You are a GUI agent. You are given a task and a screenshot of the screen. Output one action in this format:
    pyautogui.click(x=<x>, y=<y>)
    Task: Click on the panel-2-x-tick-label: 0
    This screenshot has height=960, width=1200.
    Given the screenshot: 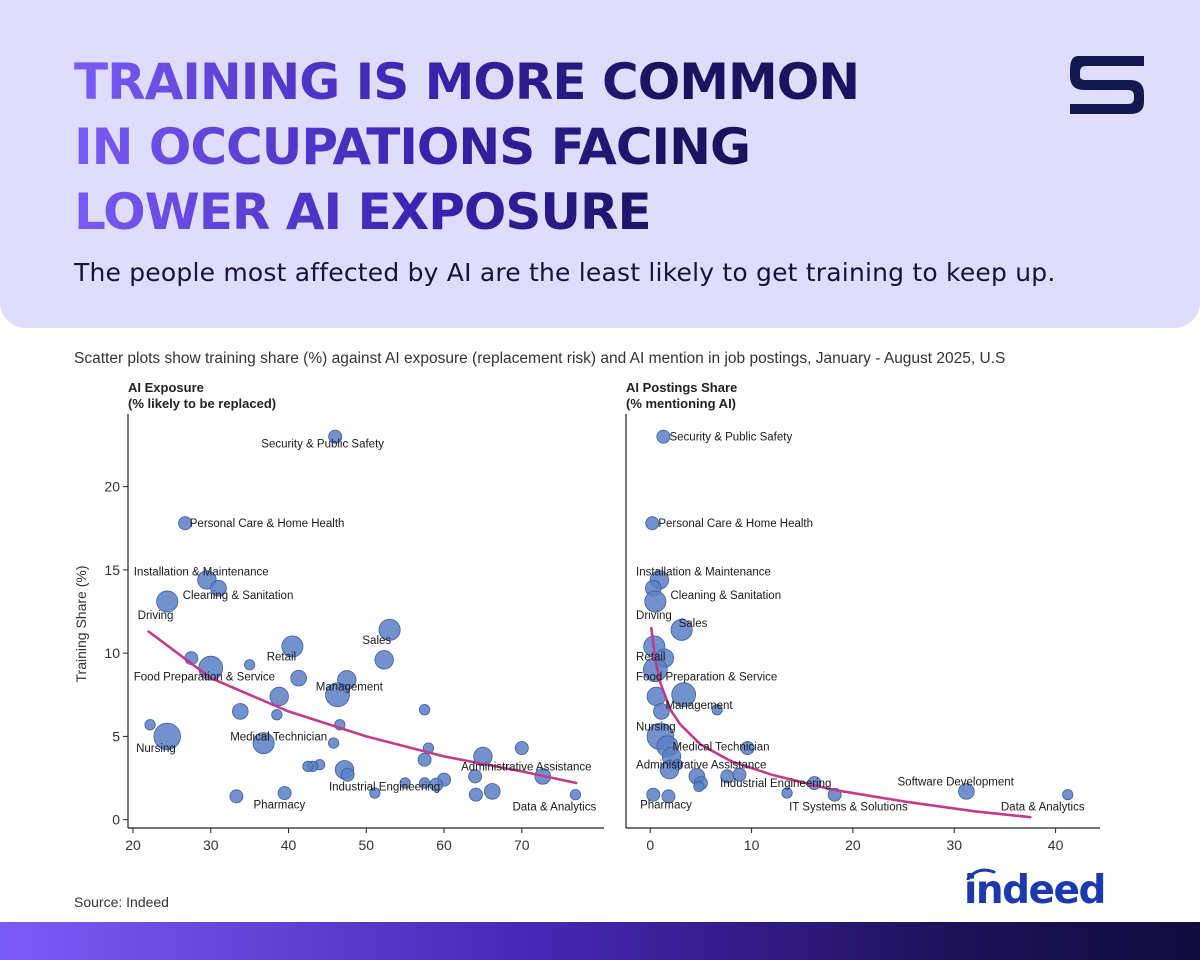 What is the action you would take?
    pyautogui.click(x=650, y=845)
    